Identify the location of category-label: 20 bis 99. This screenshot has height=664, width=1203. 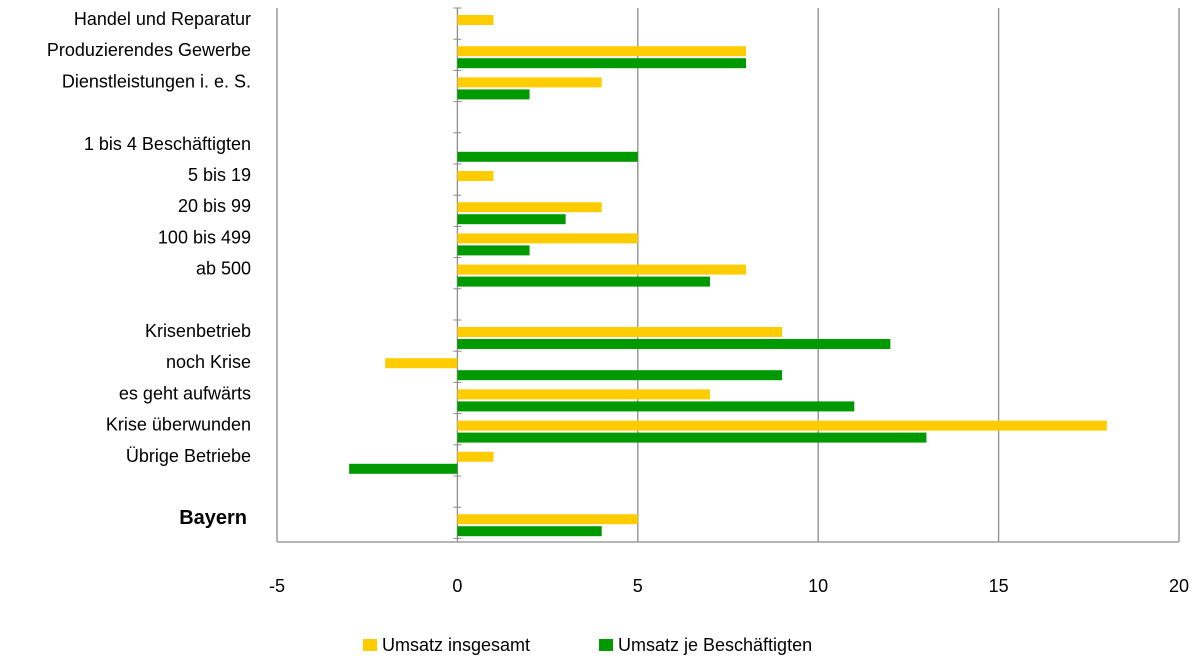
(214, 206).